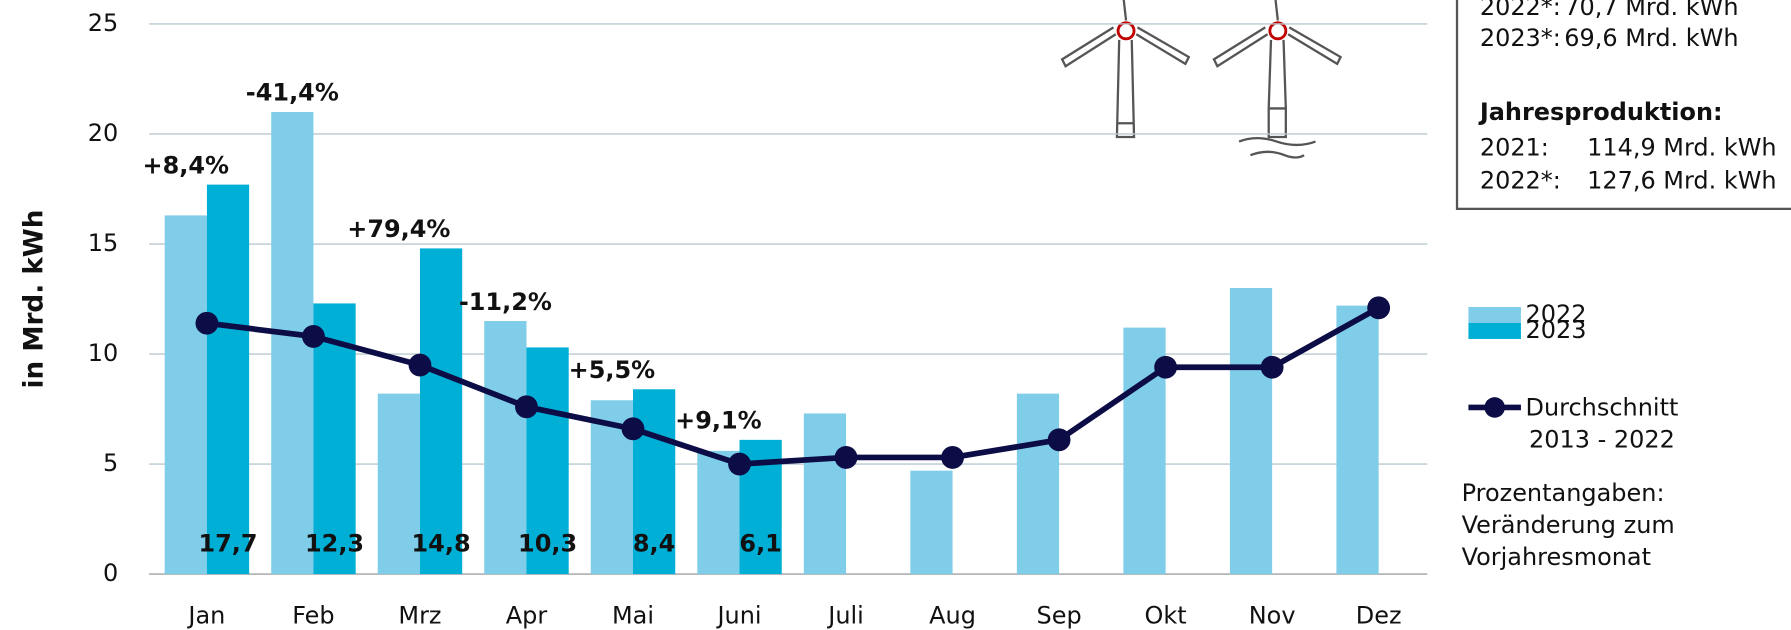  What do you see at coordinates (34, 299) in the screenshot?
I see `y-axis-label: in Mrd. kWh` at bounding box center [34, 299].